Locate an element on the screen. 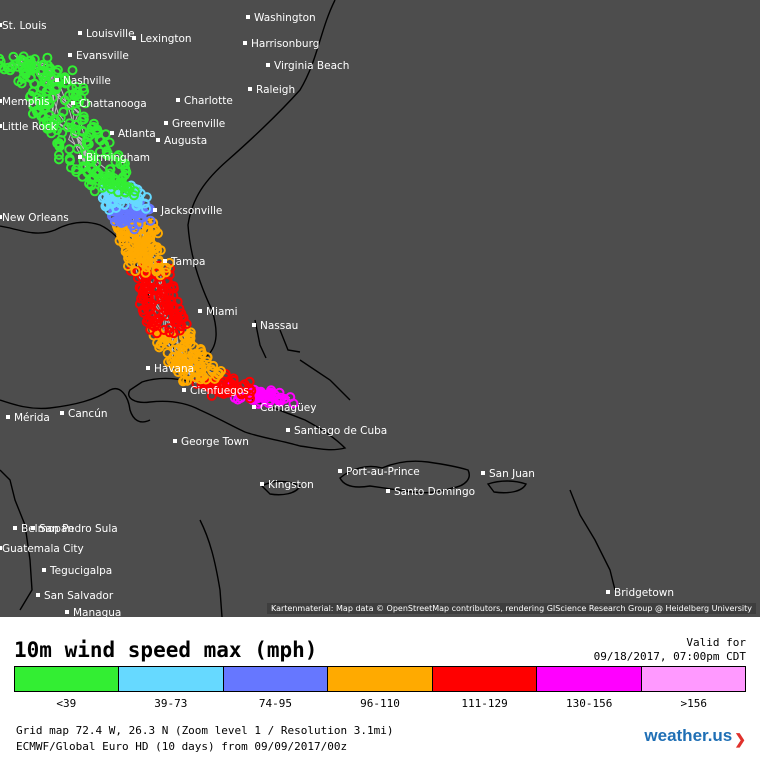  city-marker: Santiago de Cuba is located at coordinates (336, 431).